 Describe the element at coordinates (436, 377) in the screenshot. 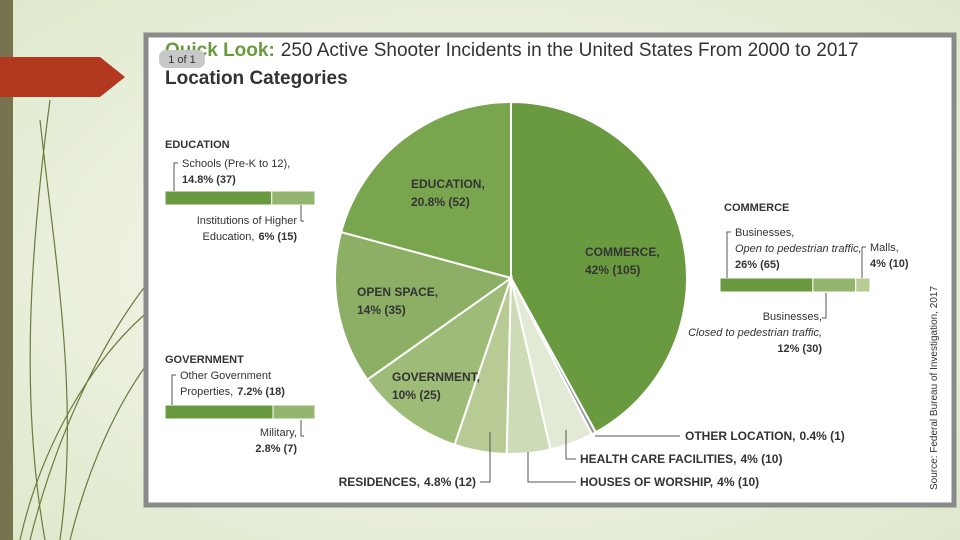

I see `slice-name: GOVERNMENT,` at that location.